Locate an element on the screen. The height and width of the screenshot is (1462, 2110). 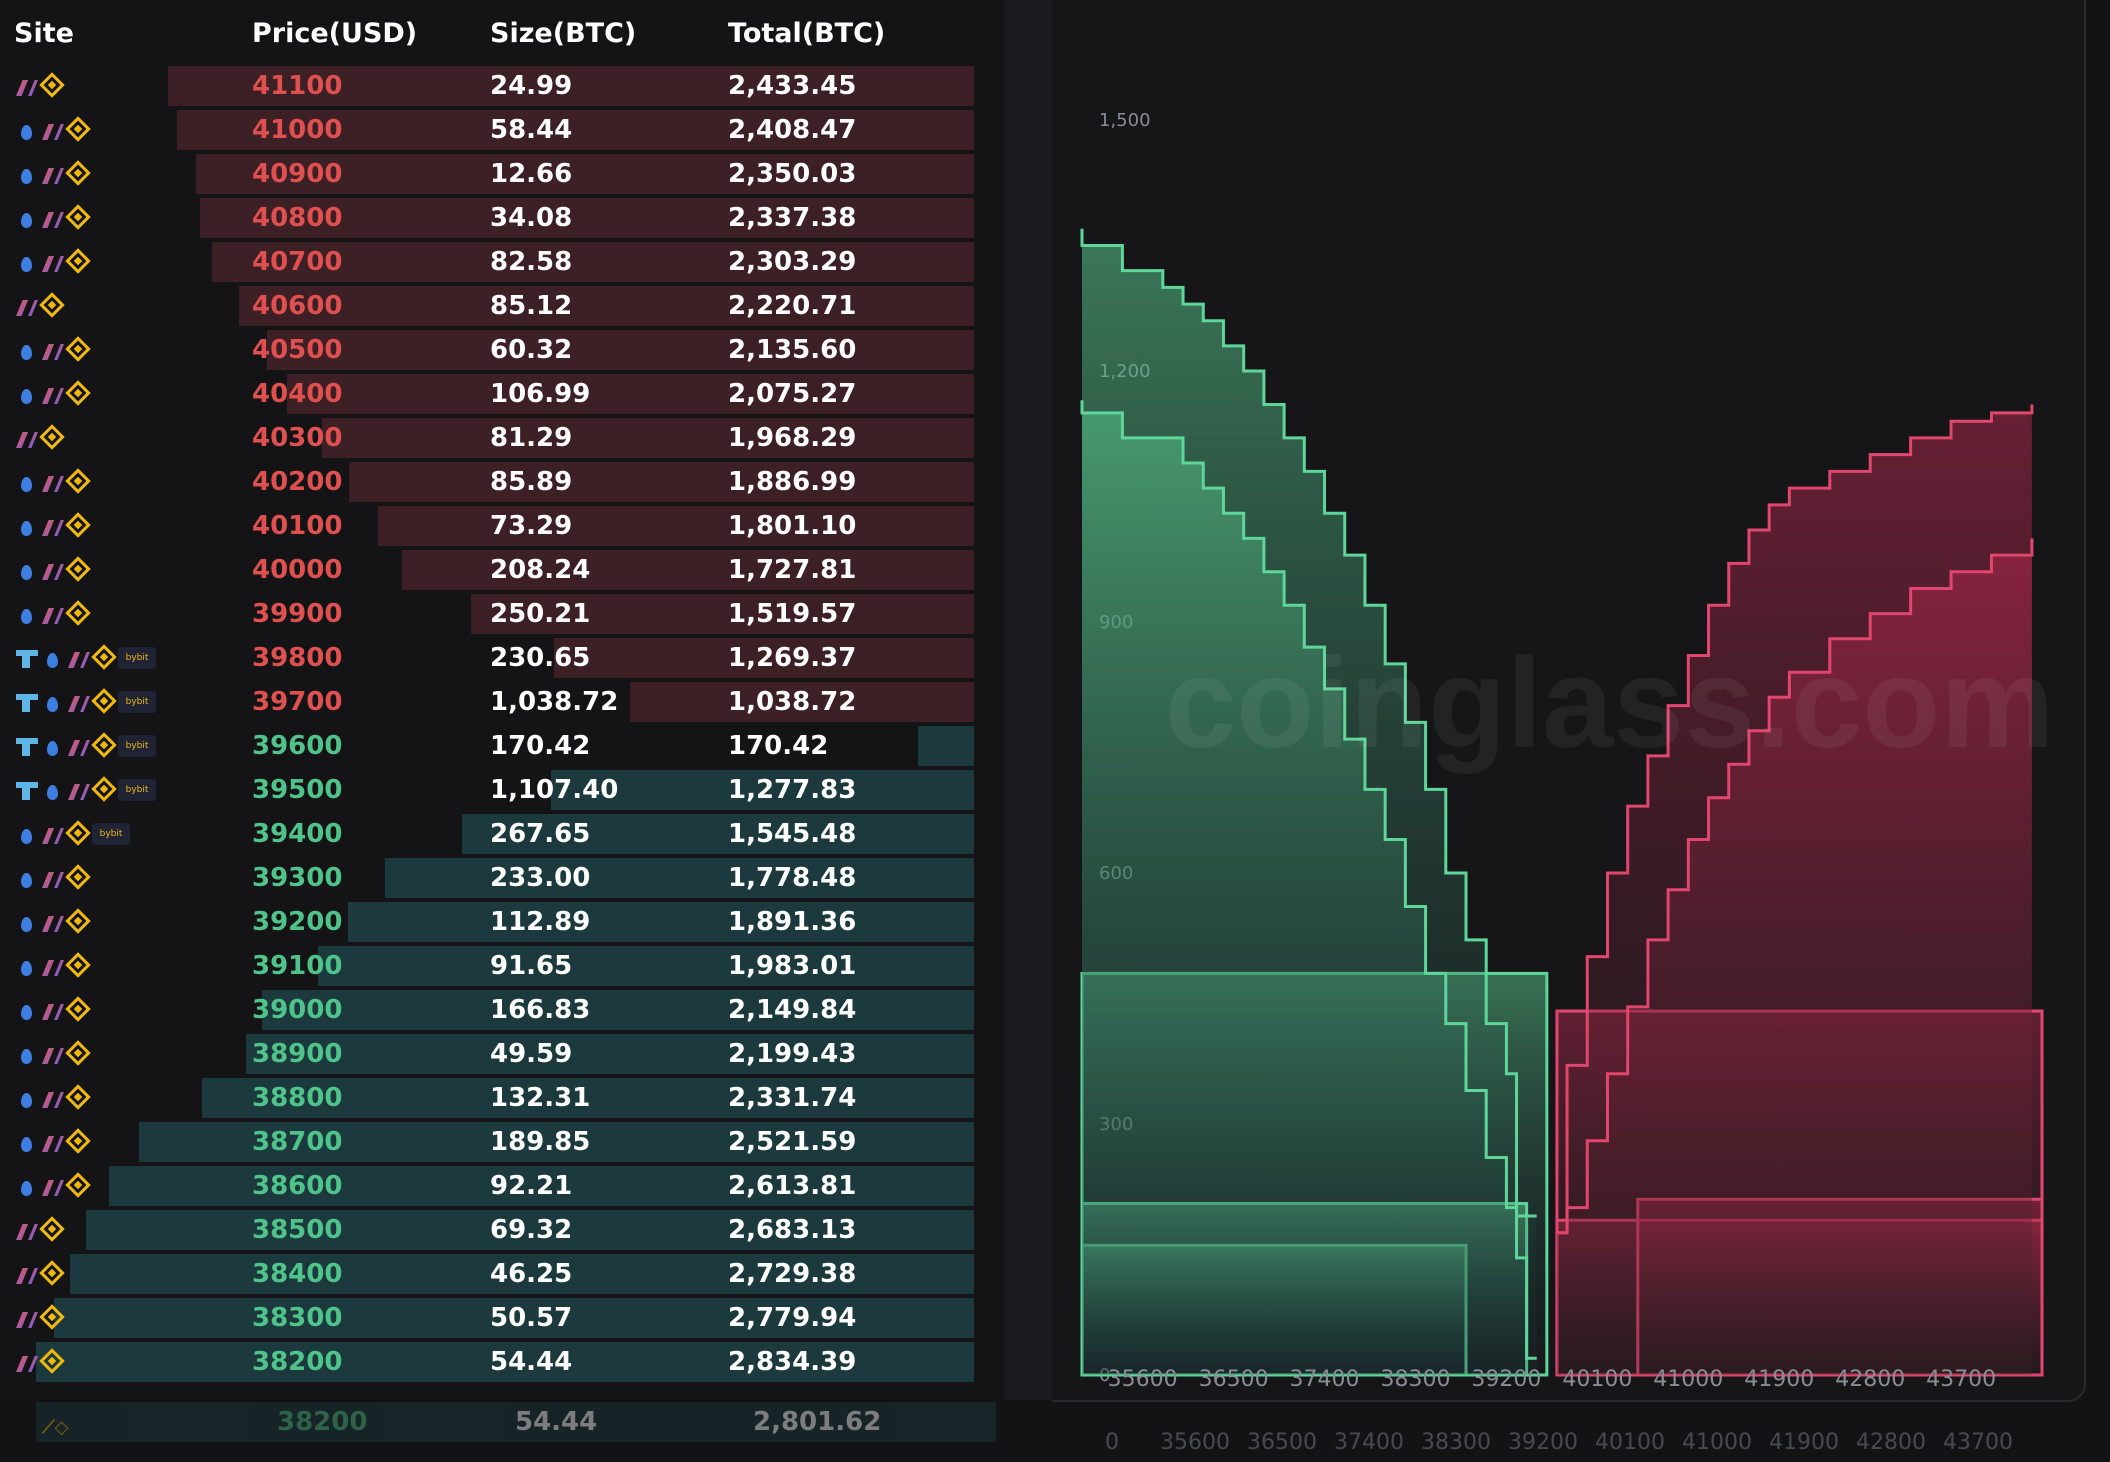
orderbook-row: bybit 39600 170.42 170.42 is located at coordinates (494, 746).